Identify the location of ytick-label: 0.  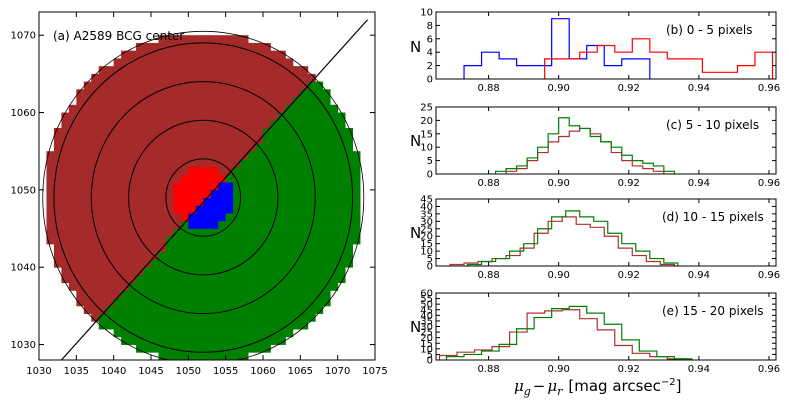
(430, 267).